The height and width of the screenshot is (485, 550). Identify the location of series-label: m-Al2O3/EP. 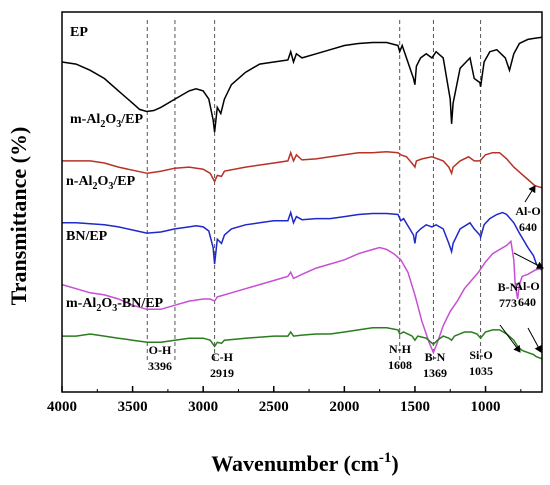
(106, 121).